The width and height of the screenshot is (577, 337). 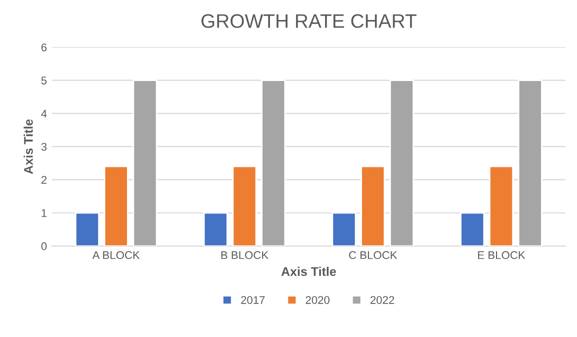 I want to click on x-tick-label: B BLOCK, so click(x=244, y=255).